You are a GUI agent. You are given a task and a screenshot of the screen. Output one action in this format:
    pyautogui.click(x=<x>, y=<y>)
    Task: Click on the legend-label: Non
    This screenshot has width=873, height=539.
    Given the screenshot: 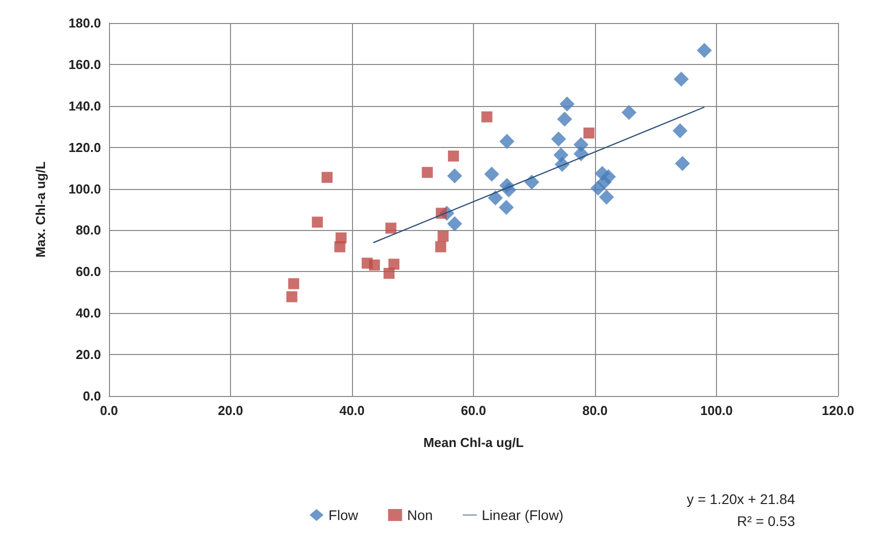 What is the action you would take?
    pyautogui.click(x=420, y=515)
    